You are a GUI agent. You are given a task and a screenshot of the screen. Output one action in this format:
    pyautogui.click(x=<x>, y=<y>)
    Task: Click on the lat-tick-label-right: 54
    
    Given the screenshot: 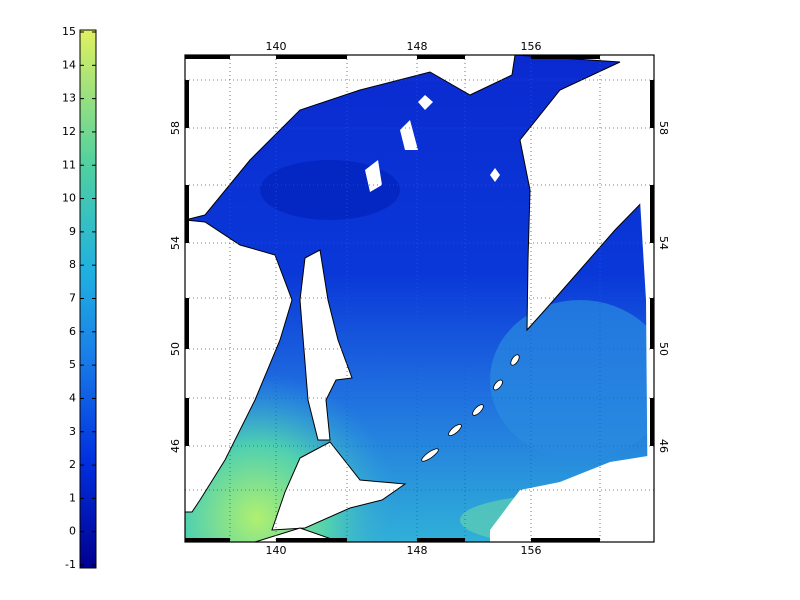 What is the action you would take?
    pyautogui.click(x=663, y=243)
    